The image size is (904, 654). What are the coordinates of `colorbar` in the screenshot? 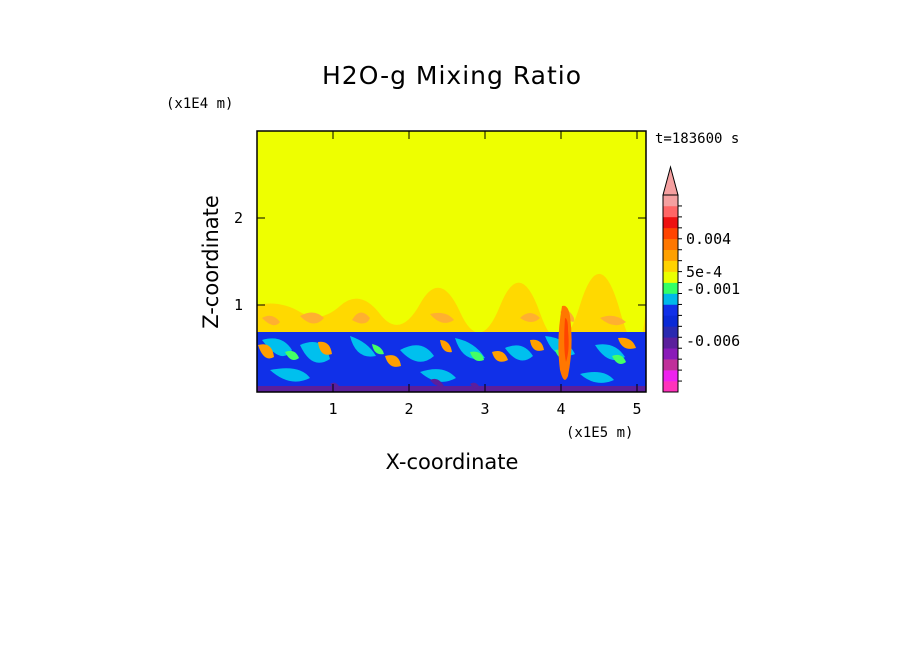 It's located at (672, 279).